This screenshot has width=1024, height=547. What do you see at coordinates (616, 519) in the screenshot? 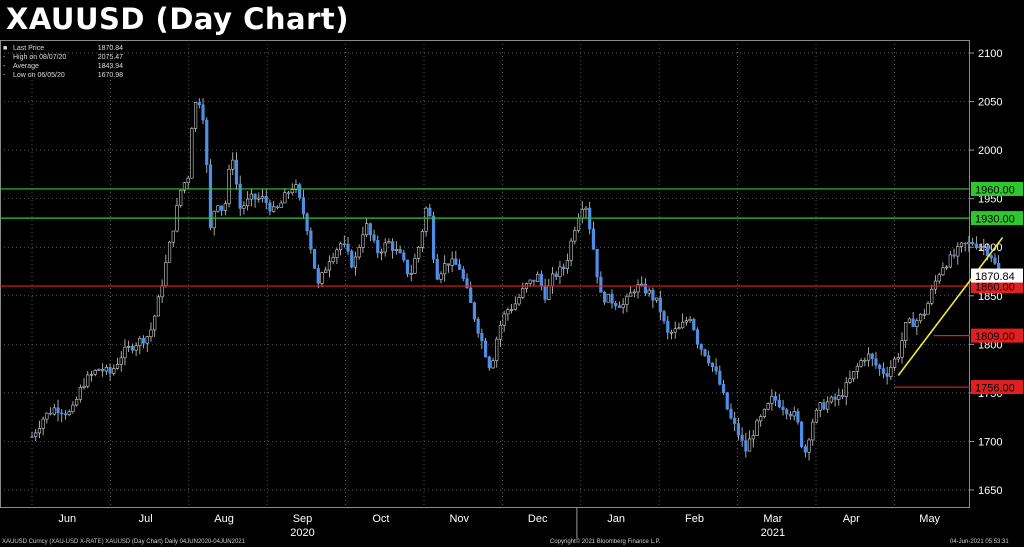
I see `x-tick-label: Jan` at bounding box center [616, 519].